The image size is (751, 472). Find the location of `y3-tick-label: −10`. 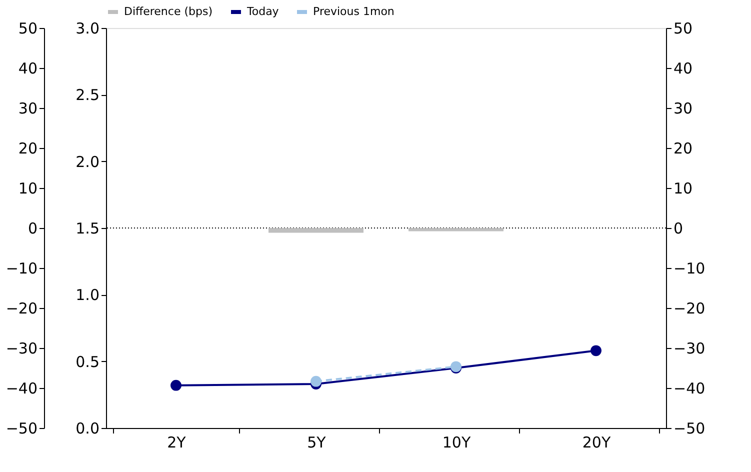

y3-tick-label: −10 is located at coordinates (22, 269).